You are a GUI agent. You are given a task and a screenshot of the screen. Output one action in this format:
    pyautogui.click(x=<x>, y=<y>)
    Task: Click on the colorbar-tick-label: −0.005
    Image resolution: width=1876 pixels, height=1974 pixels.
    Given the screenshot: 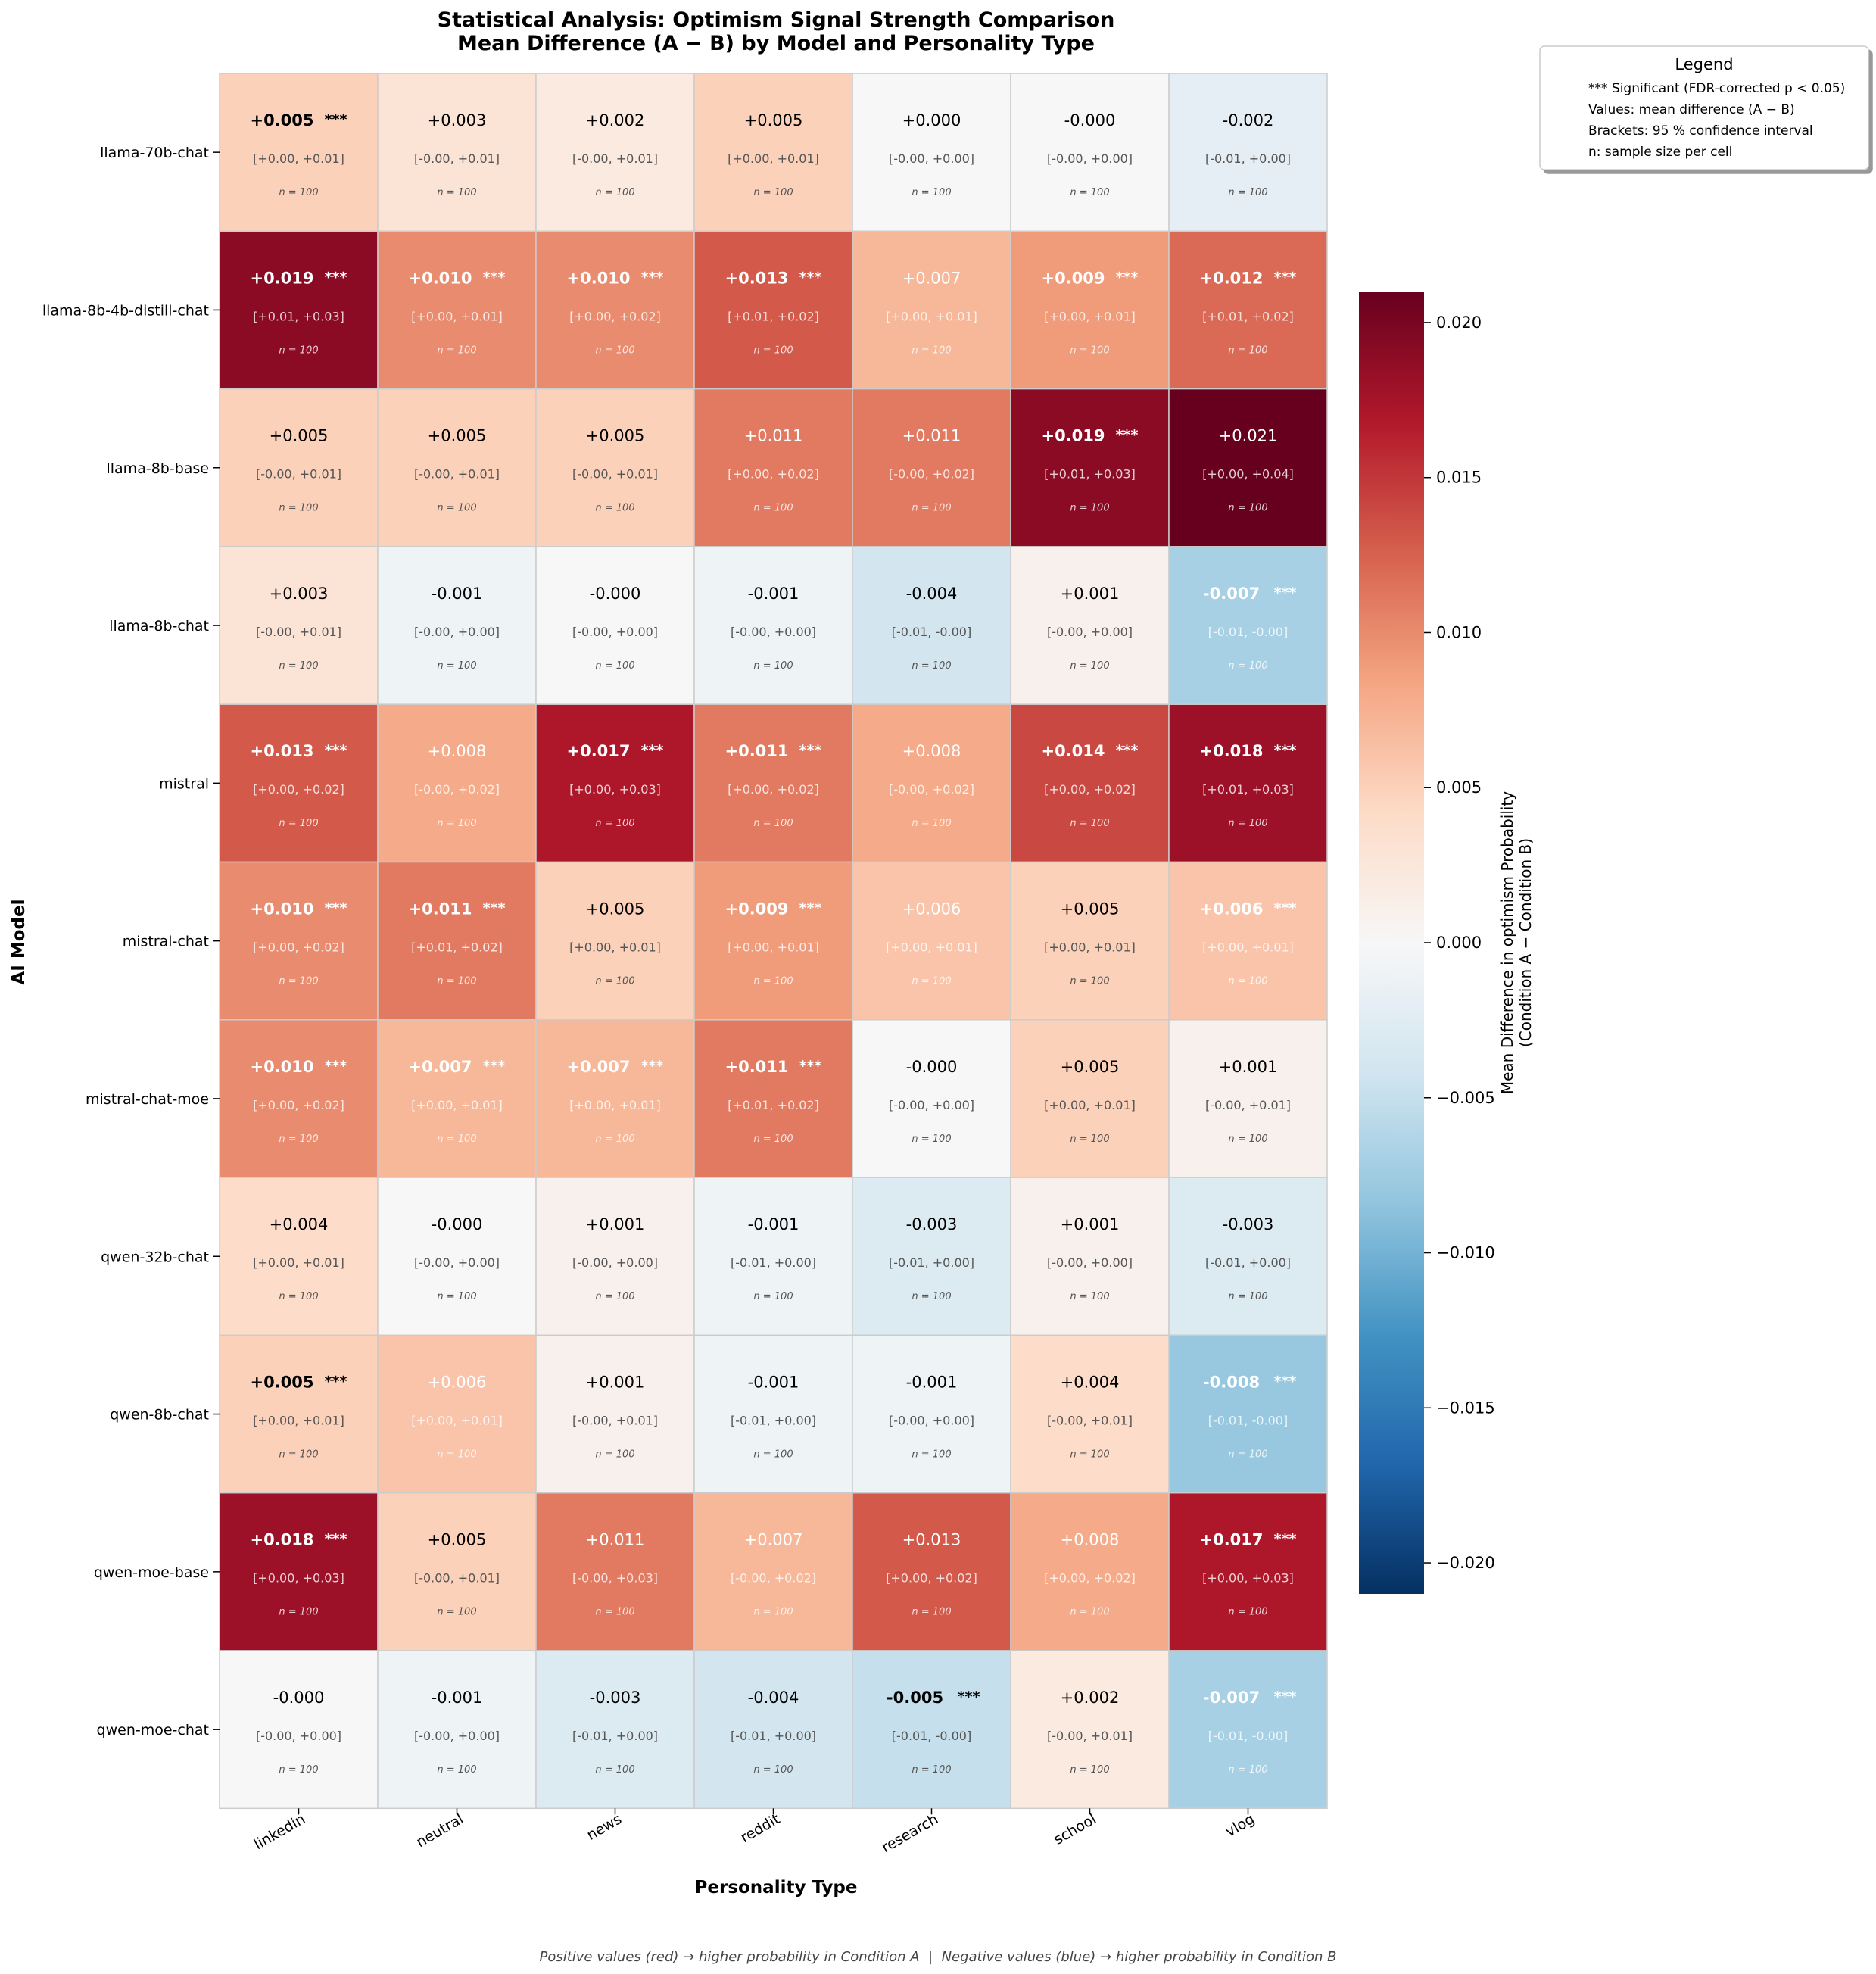 What is the action you would take?
    pyautogui.click(x=1465, y=1098)
    